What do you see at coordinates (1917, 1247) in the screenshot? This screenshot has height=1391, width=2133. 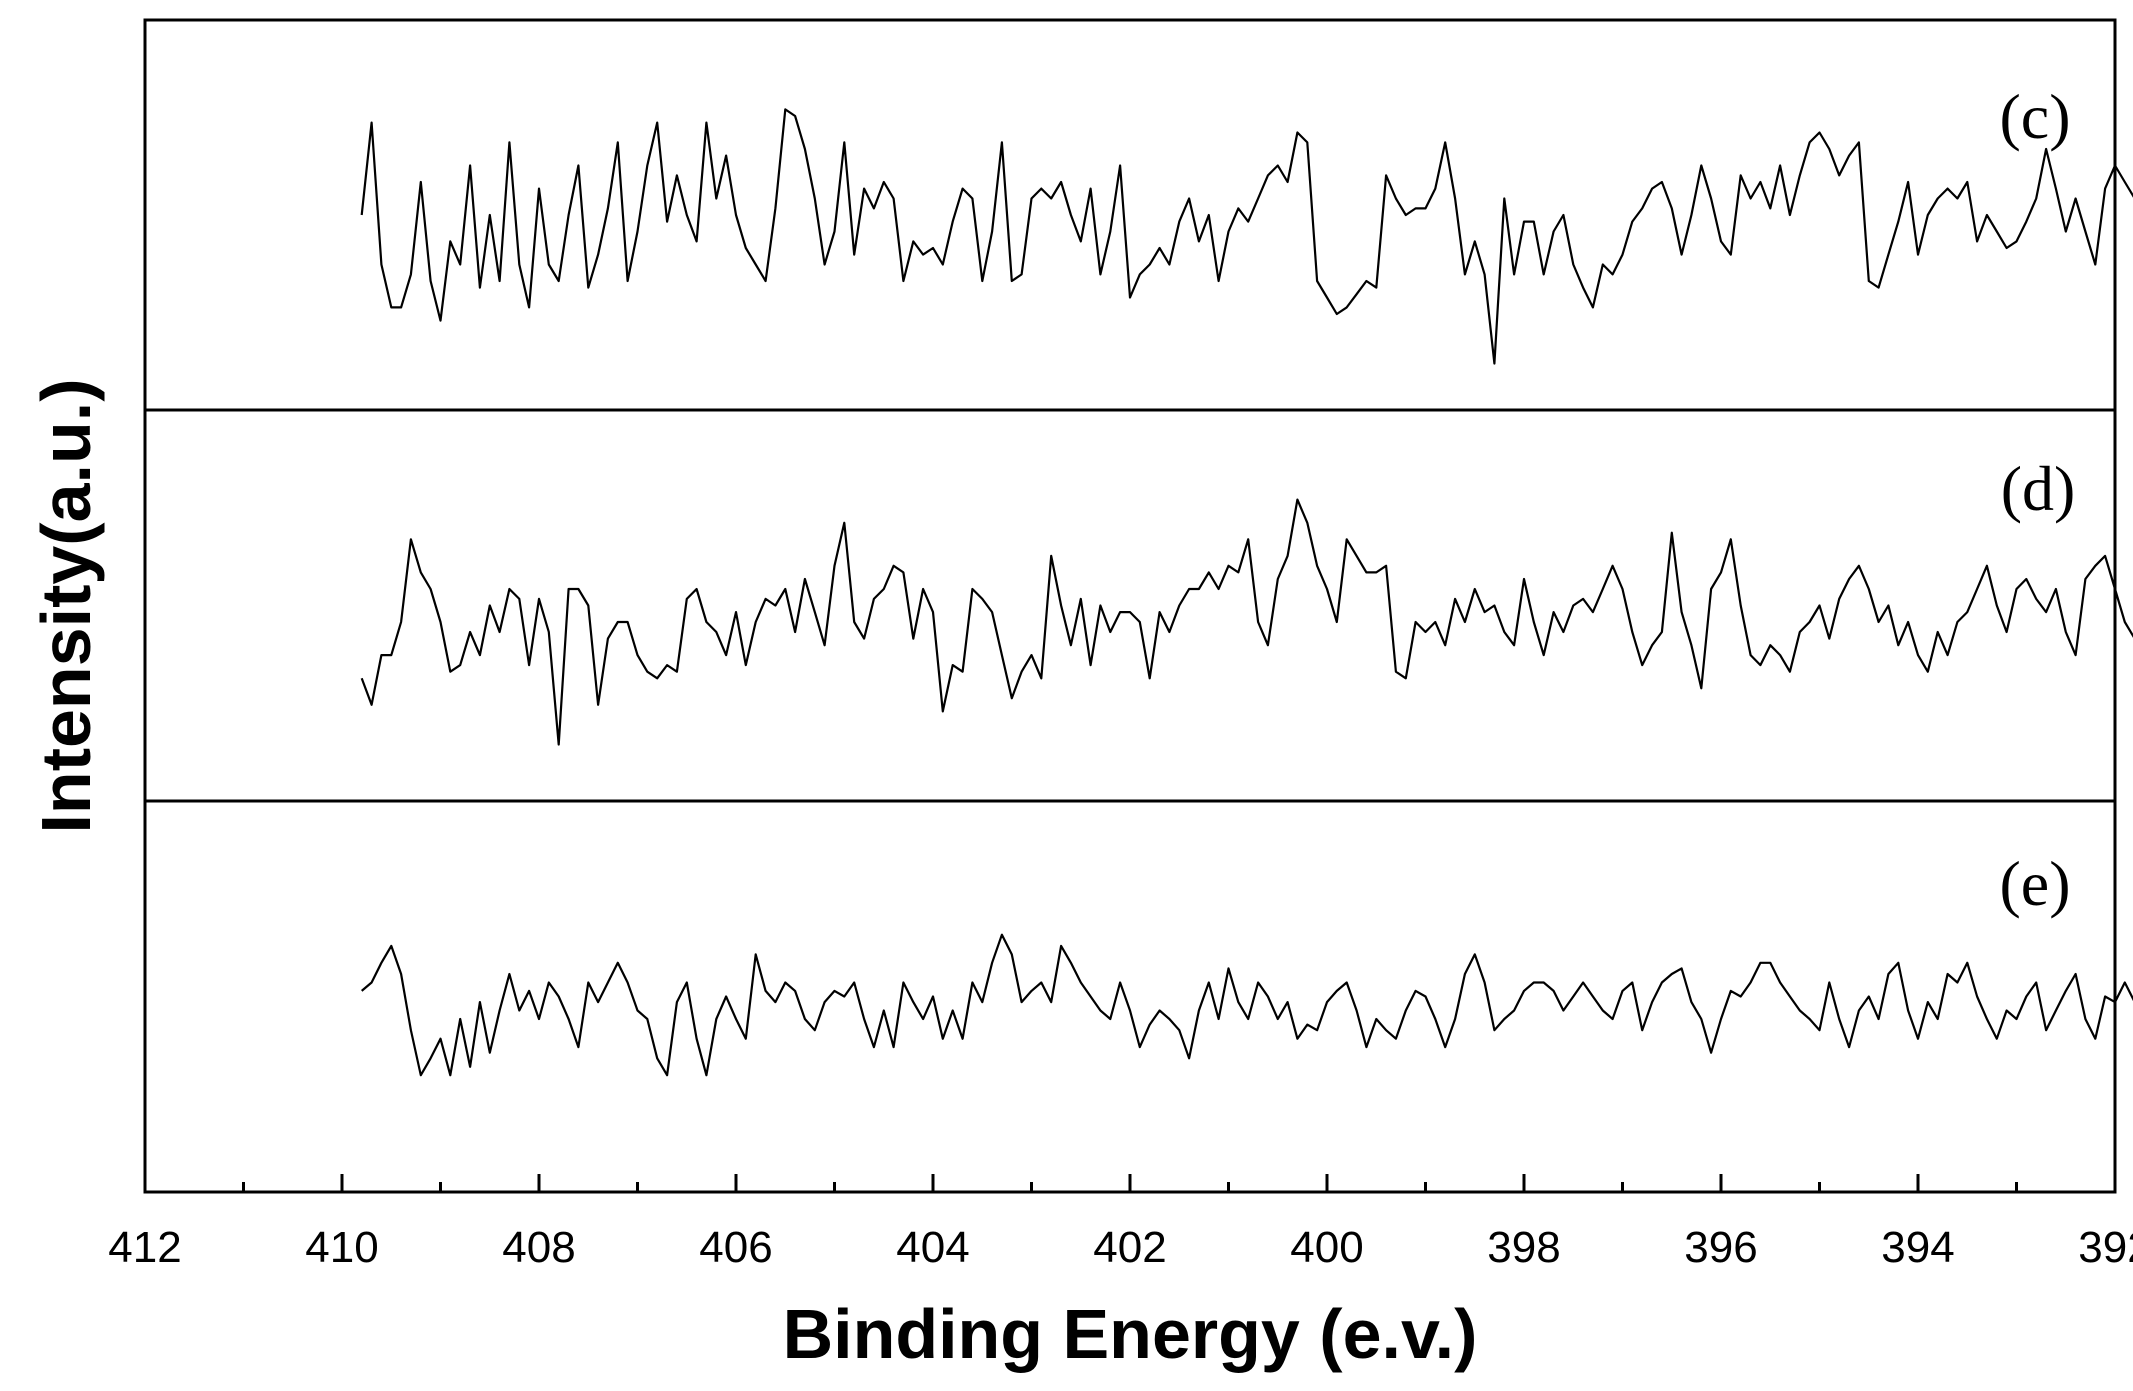 I see `x-tick-label-9: 394` at bounding box center [1917, 1247].